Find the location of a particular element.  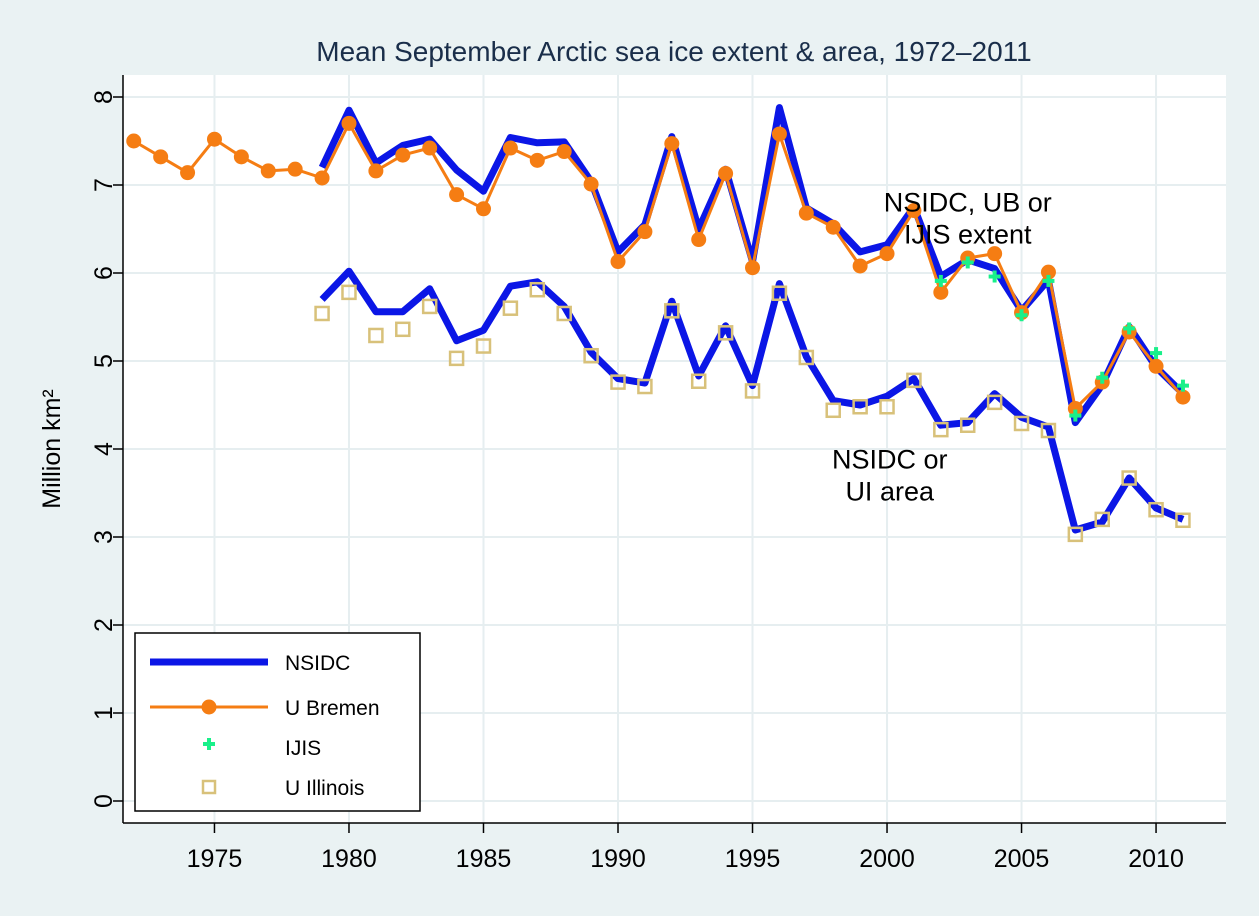

point-u-bremen-2001 is located at coordinates (914, 211).